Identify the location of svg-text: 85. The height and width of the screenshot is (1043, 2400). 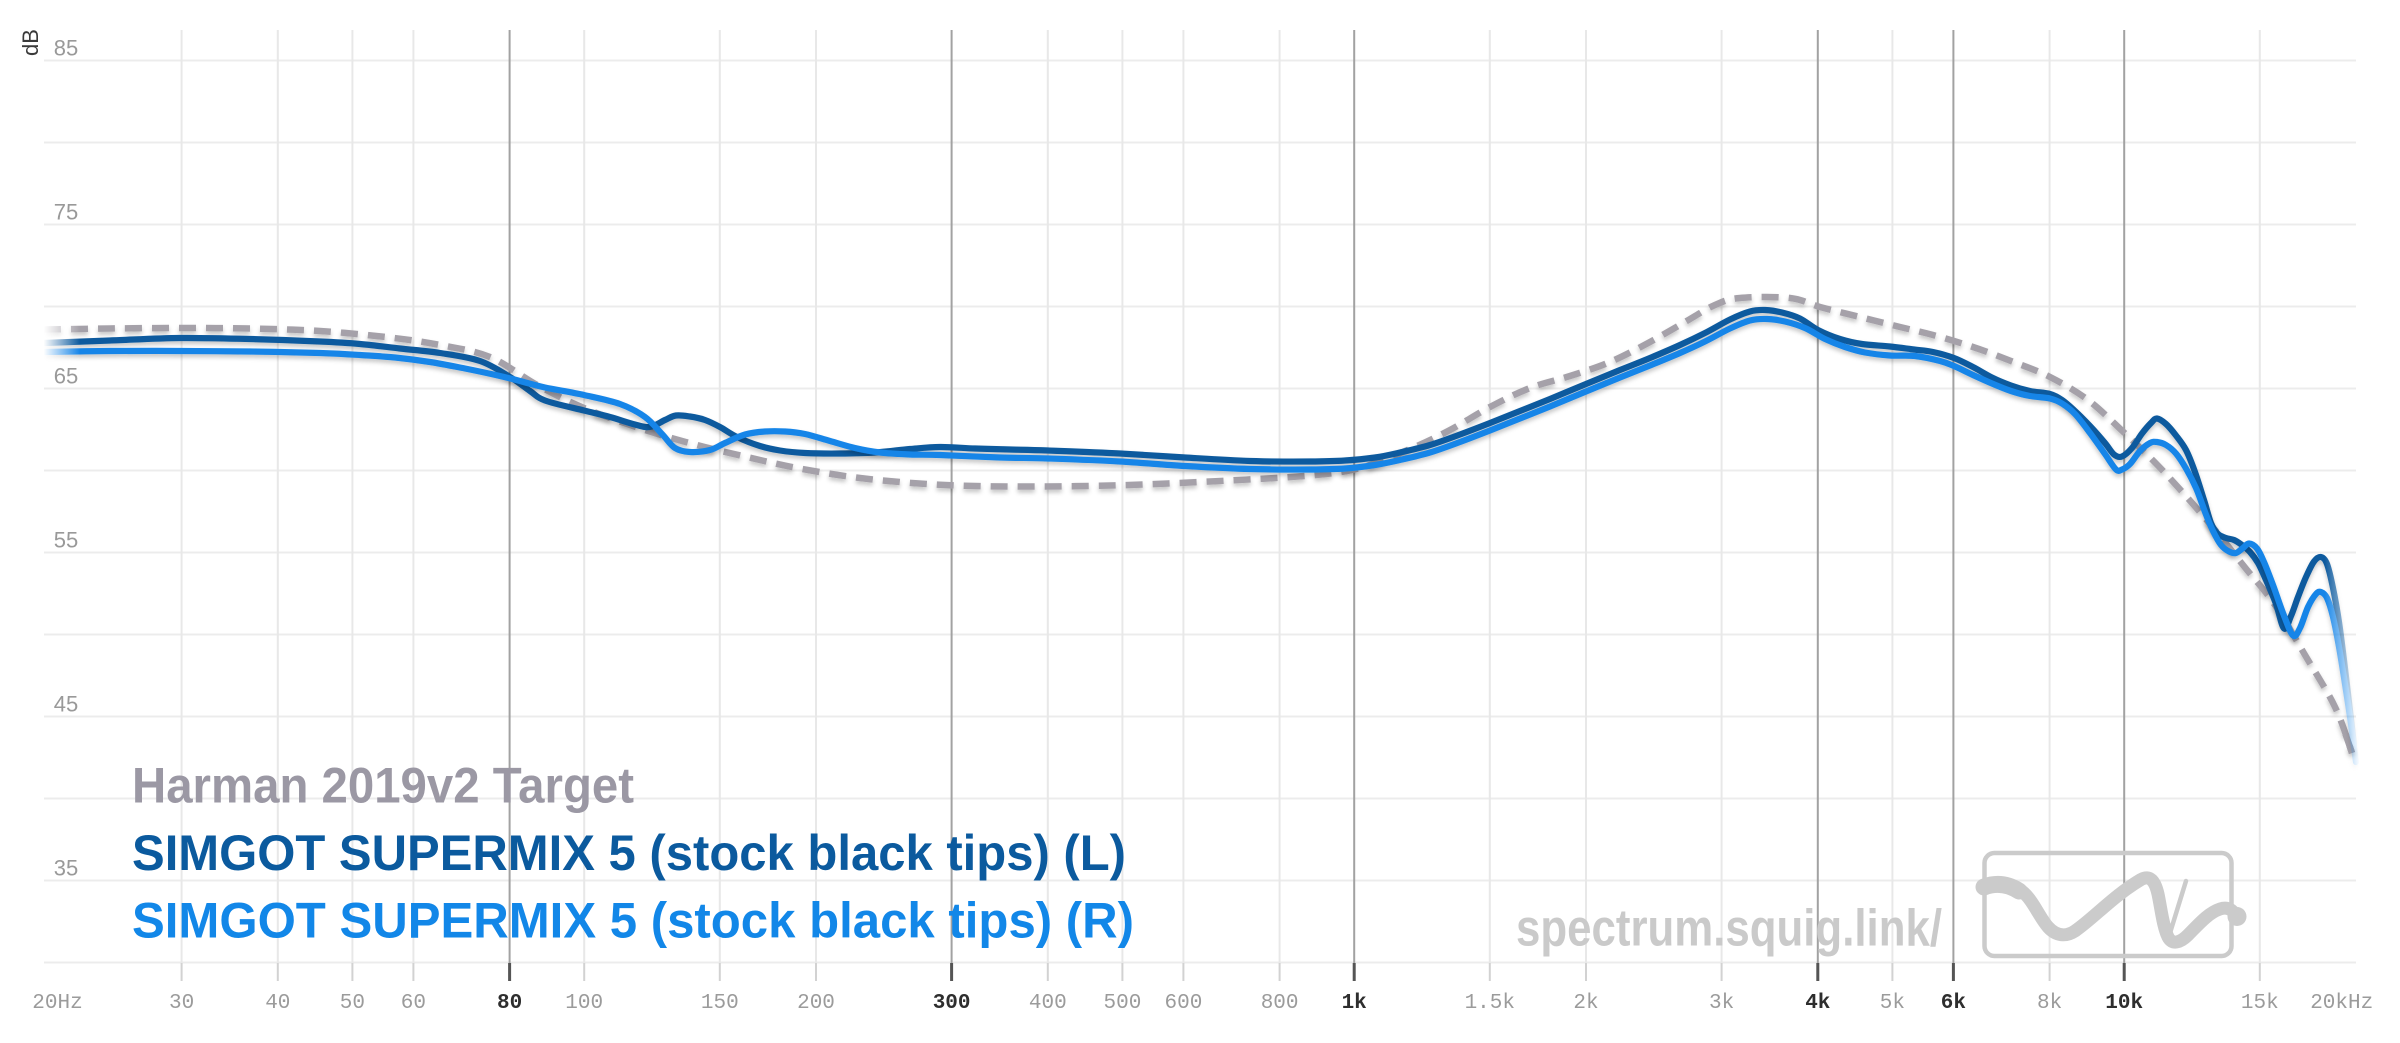
(66, 48).